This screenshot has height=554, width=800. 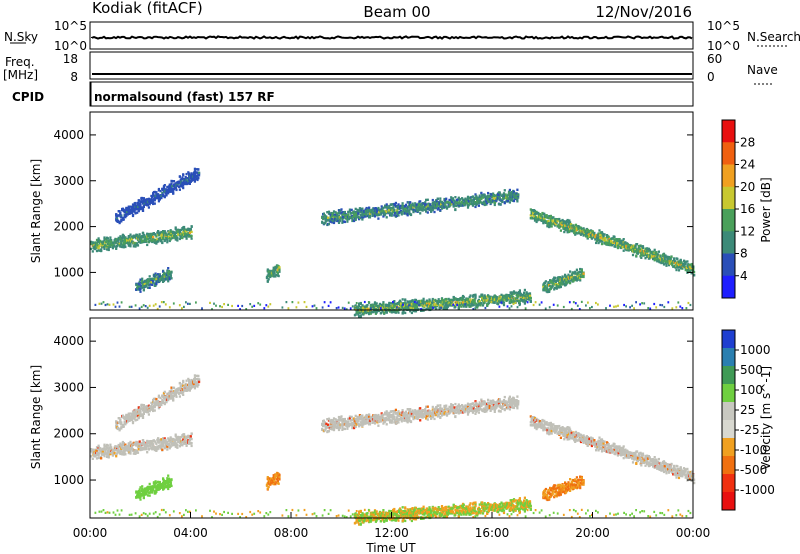 What do you see at coordinates (766, 209) in the screenshot?
I see `power-colorbar-label: Power [dB]` at bounding box center [766, 209].